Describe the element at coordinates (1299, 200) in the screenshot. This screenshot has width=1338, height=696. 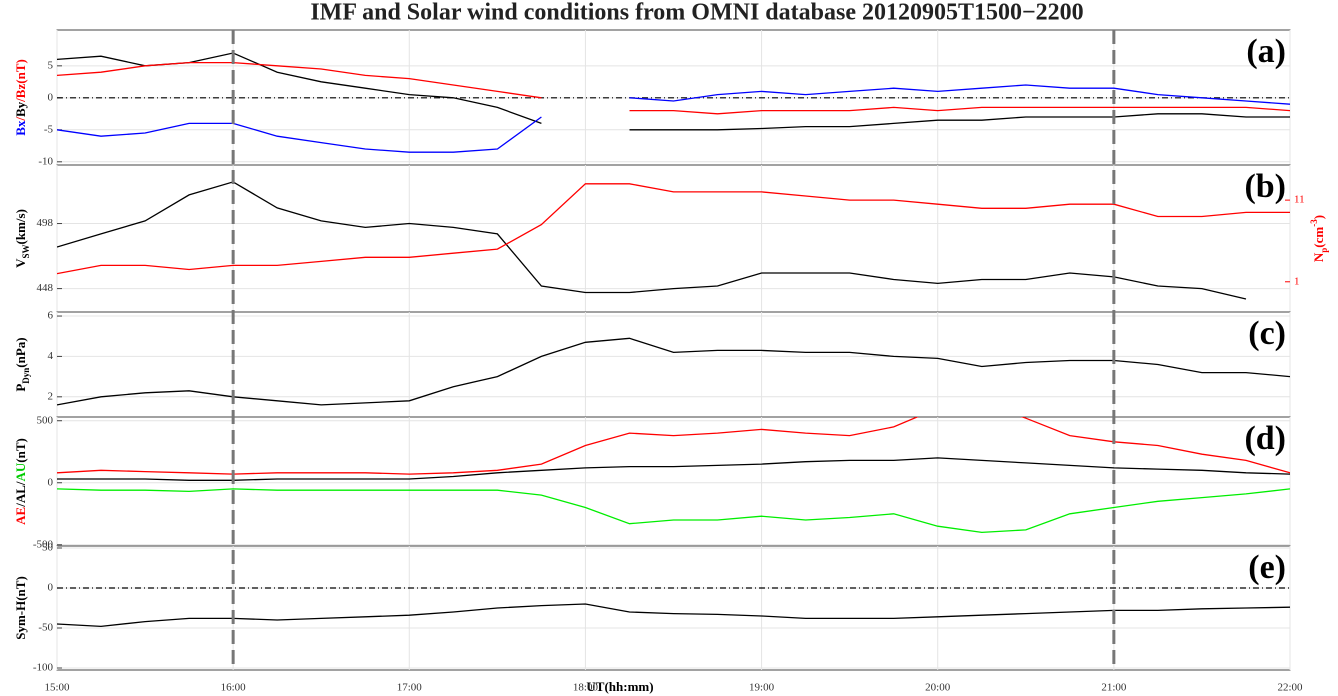
I see `y2-tick-label: 11` at that location.